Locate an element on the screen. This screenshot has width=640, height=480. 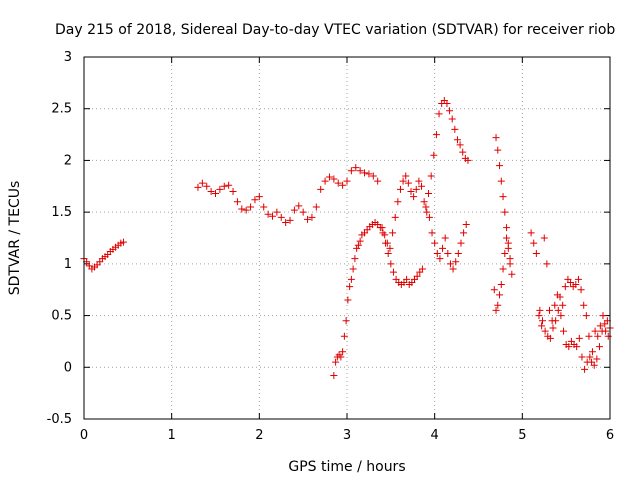
y-axis-label: SDTVAR / TECUs is located at coordinates (15, 238).